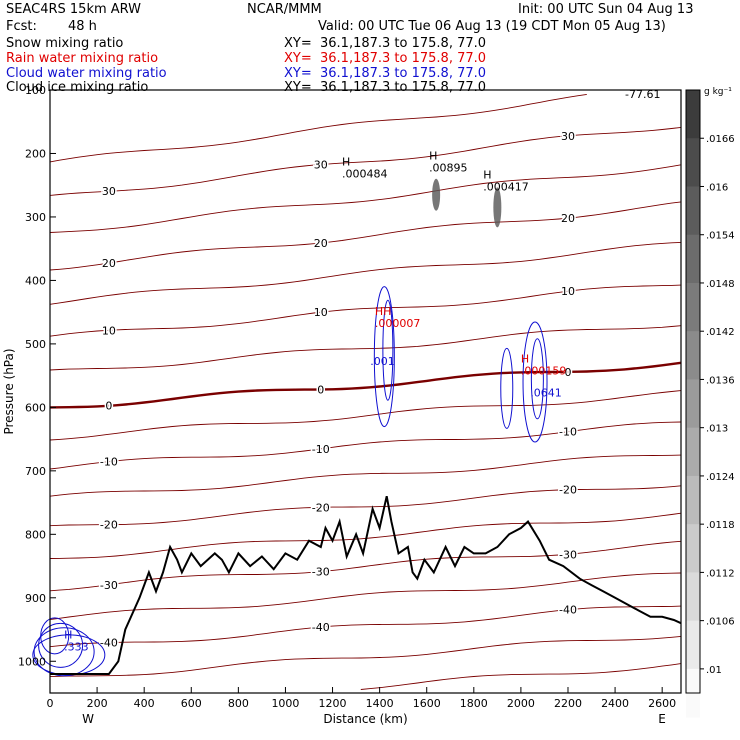  What do you see at coordinates (662, 703) in the screenshot?
I see `x-tick-label: 2600` at bounding box center [662, 703].